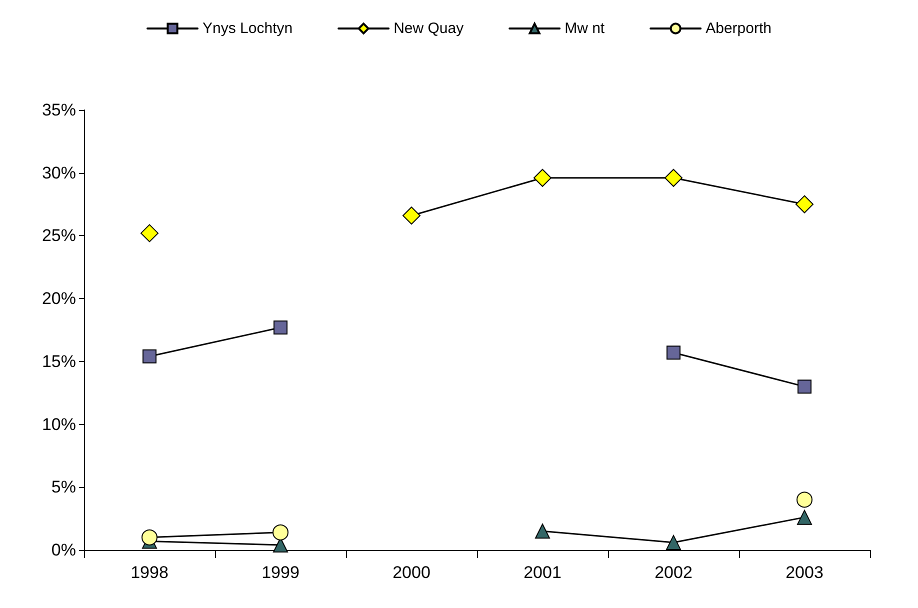  Describe the element at coordinates (59, 298) in the screenshot. I see `y-tick-label: 20%` at that location.